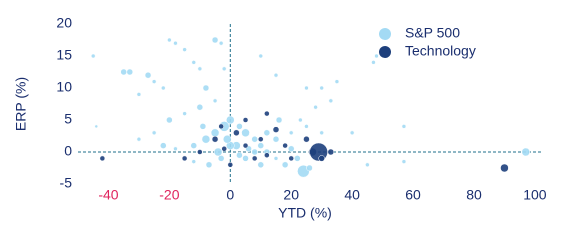  I want to click on x-tick-label: 100, so click(535, 195).